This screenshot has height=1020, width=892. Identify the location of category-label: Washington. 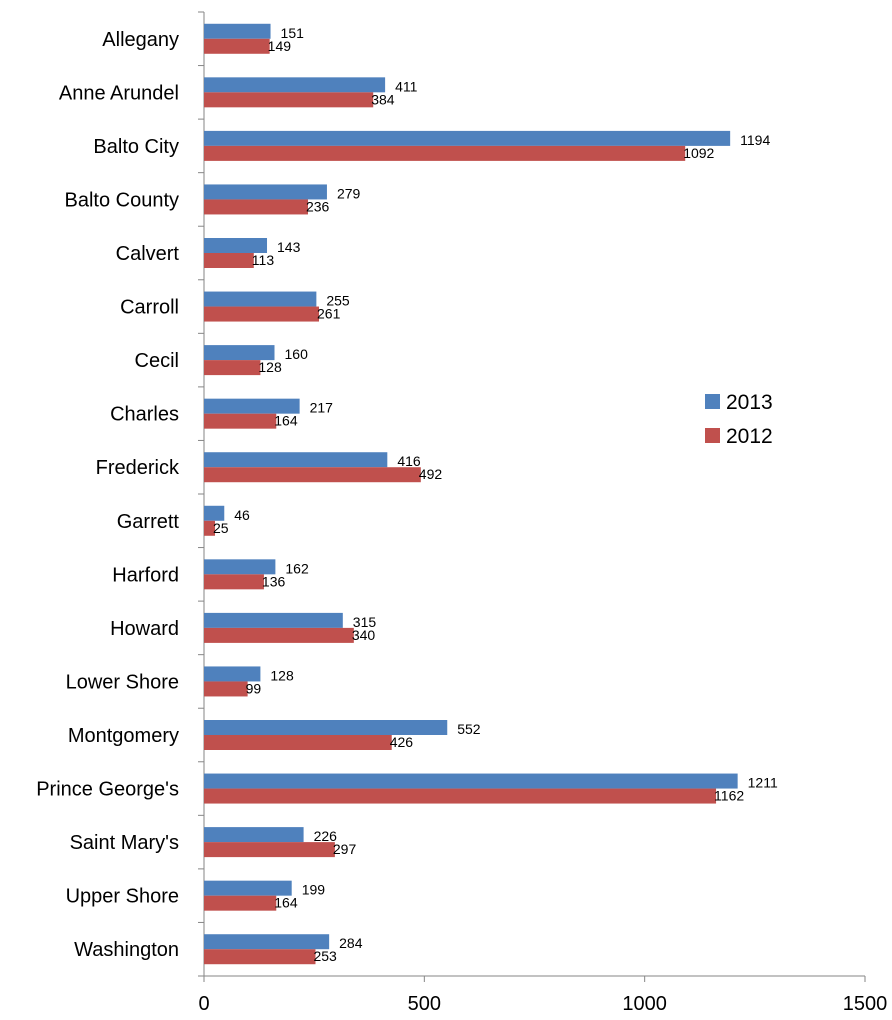
(126, 950).